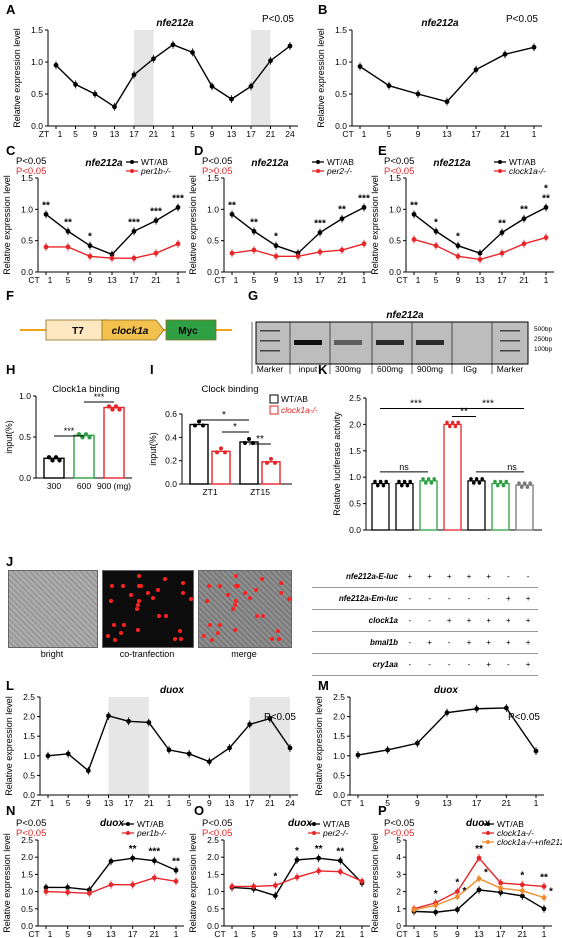 This screenshot has width=562, height=938. What do you see at coordinates (508, 577) in the screenshot?
I see `construct-cell: -` at bounding box center [508, 577].